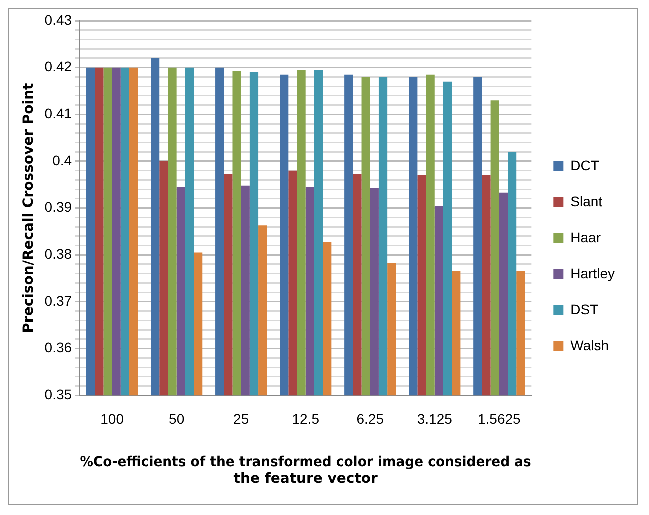 This screenshot has height=515, width=649. Describe the element at coordinates (58, 254) in the screenshot. I see `y-tick-label: 0.38` at that location.